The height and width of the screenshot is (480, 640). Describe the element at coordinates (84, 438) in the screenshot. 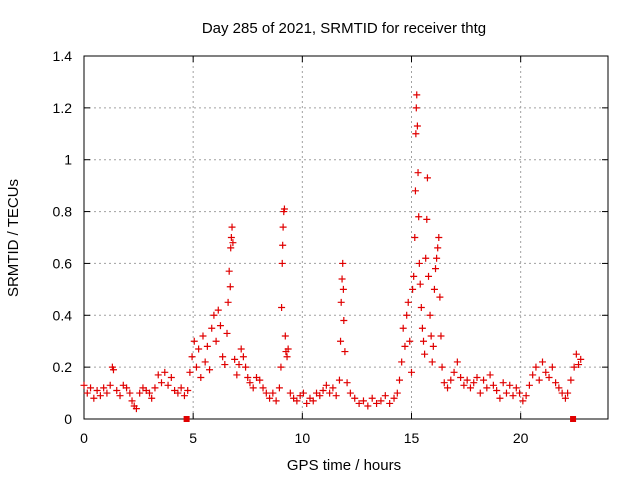

I see `x-tick-label: 0` at that location.